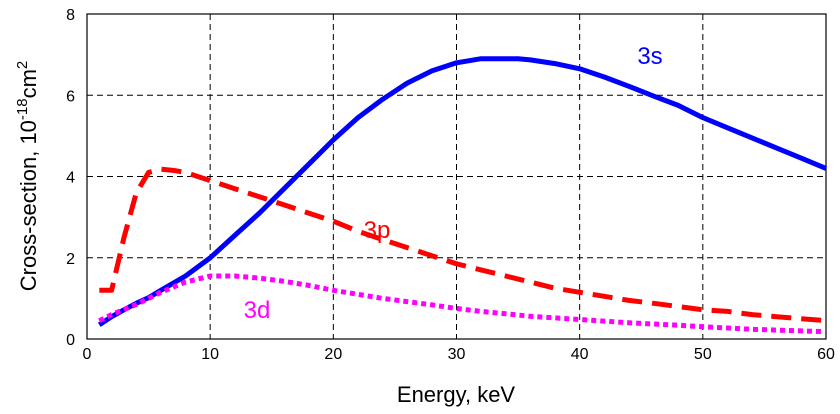 The height and width of the screenshot is (414, 840). What do you see at coordinates (22, 65) in the screenshot?
I see `y-axis-label-unit-exp: 2` at bounding box center [22, 65].